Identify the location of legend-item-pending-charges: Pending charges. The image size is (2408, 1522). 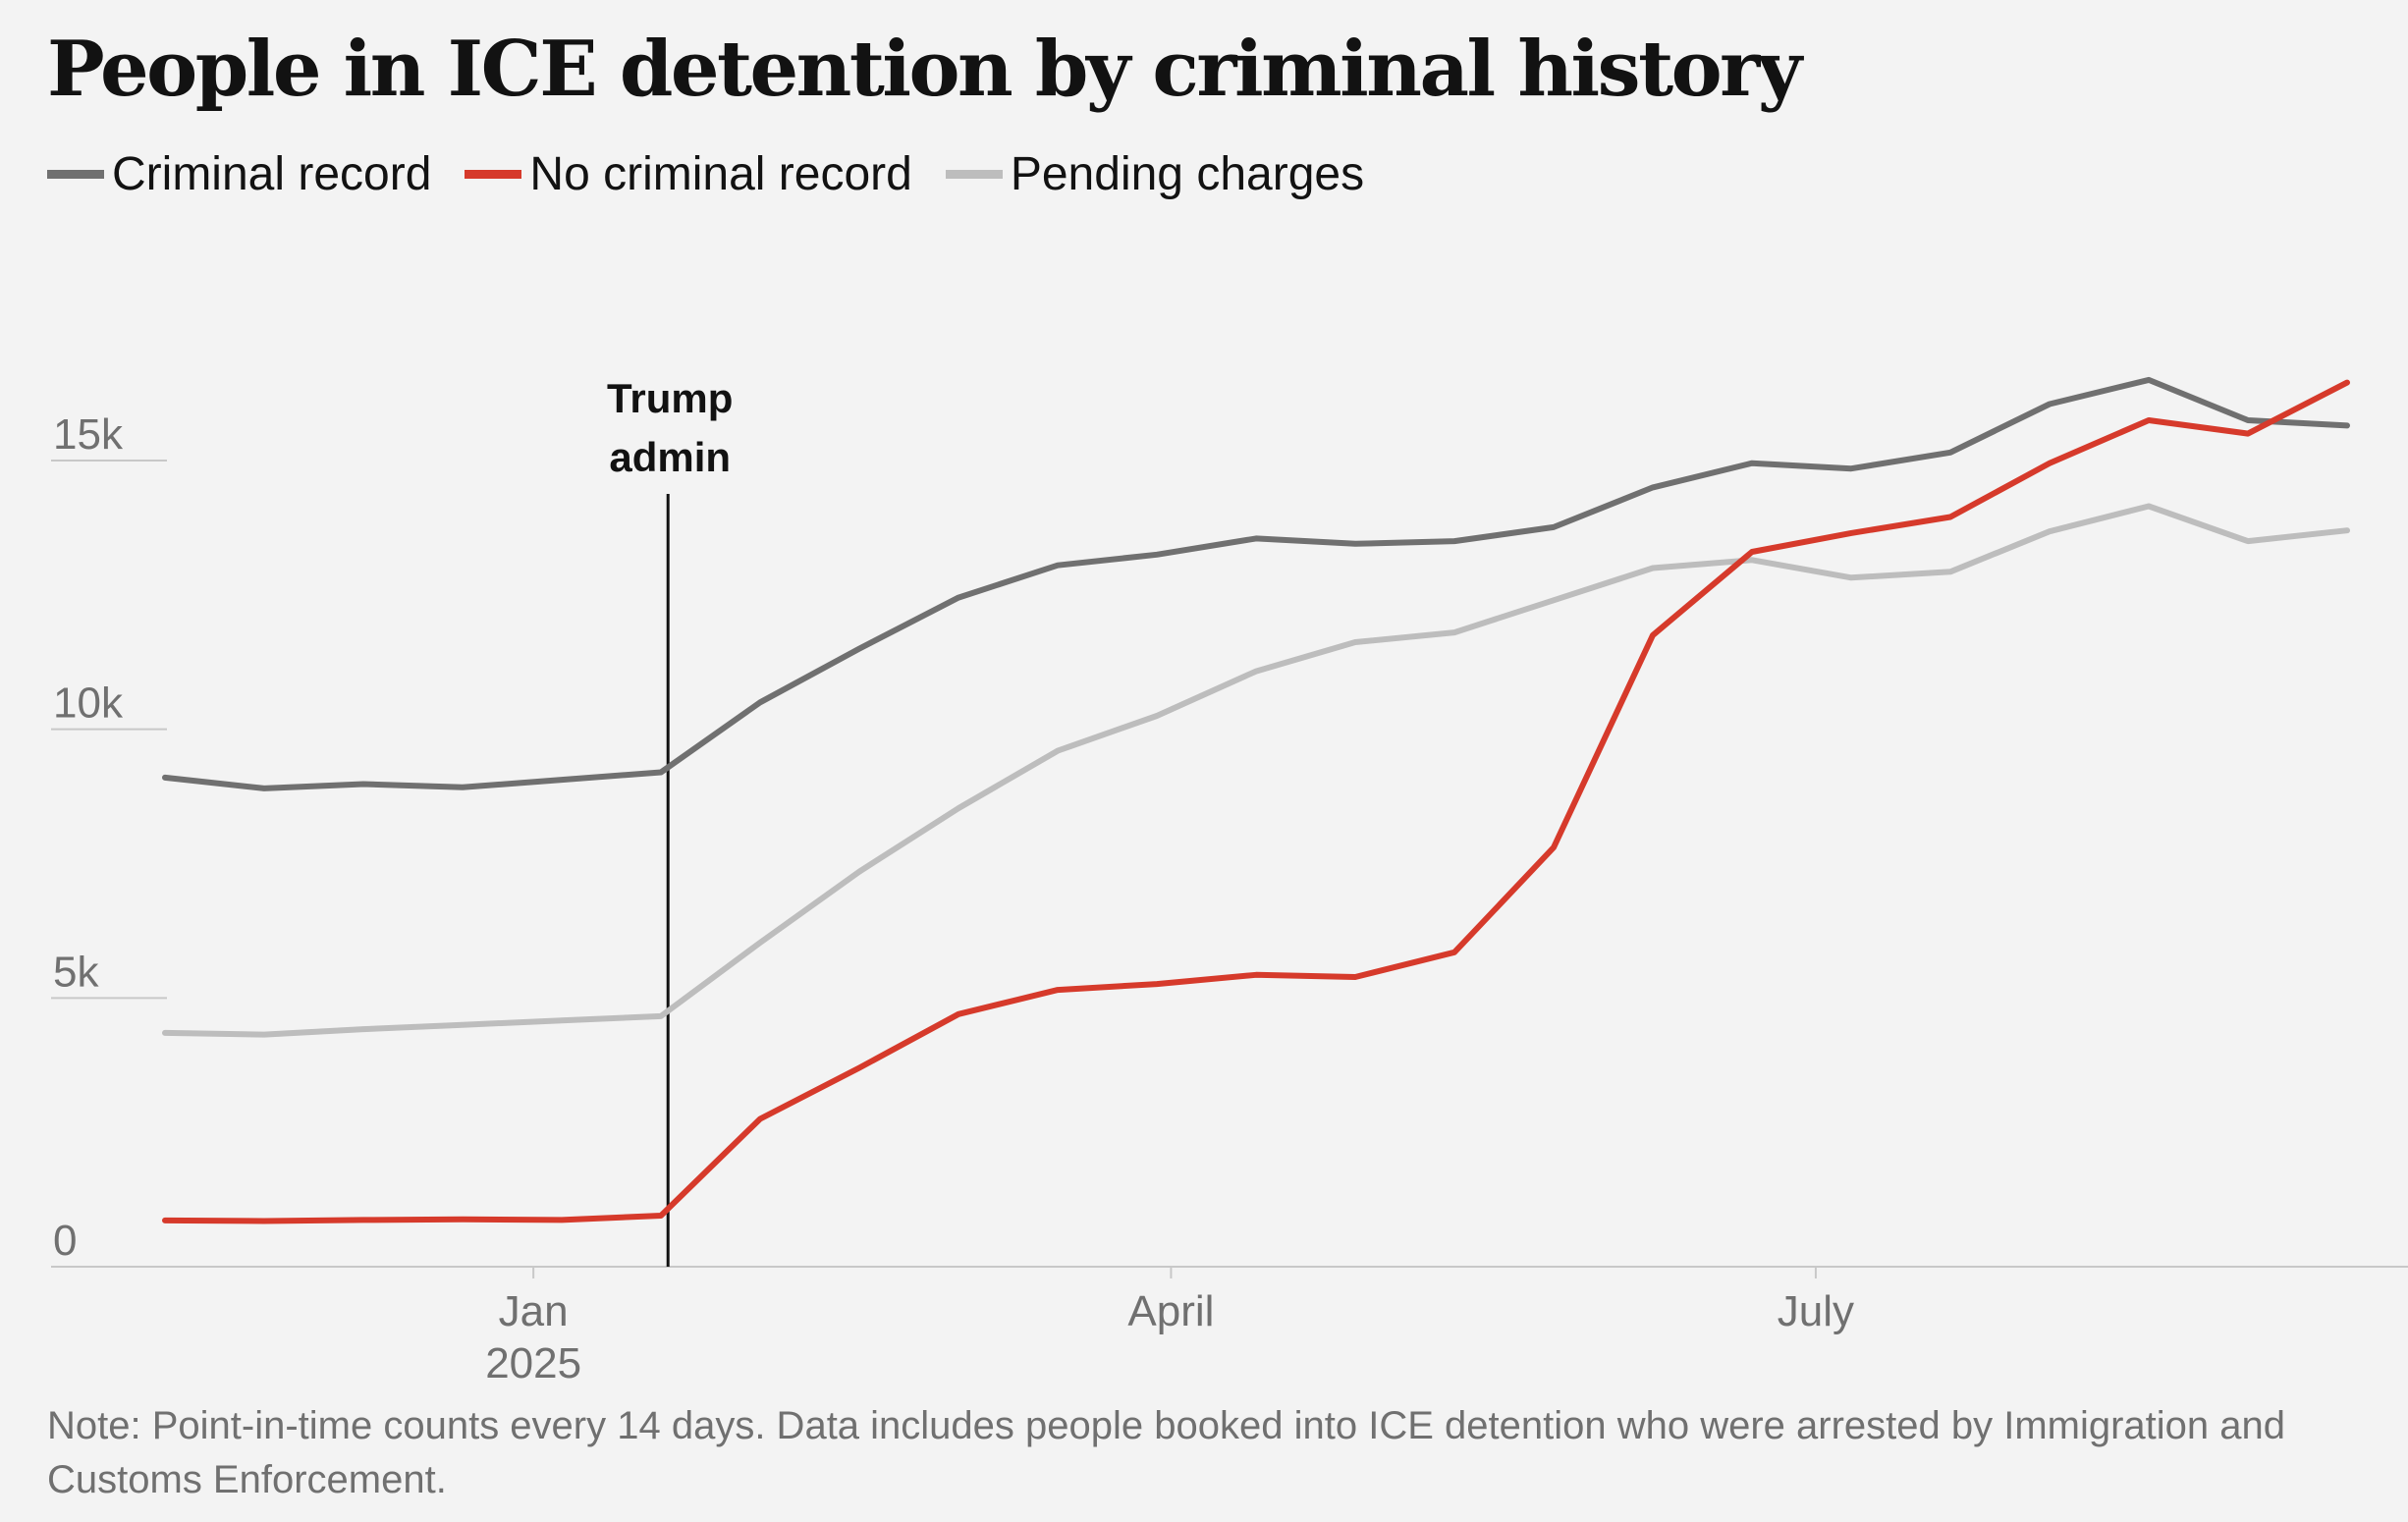
(1155, 174).